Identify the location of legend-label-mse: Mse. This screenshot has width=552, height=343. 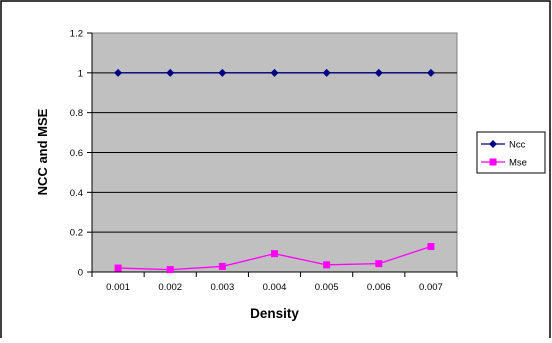
(518, 163).